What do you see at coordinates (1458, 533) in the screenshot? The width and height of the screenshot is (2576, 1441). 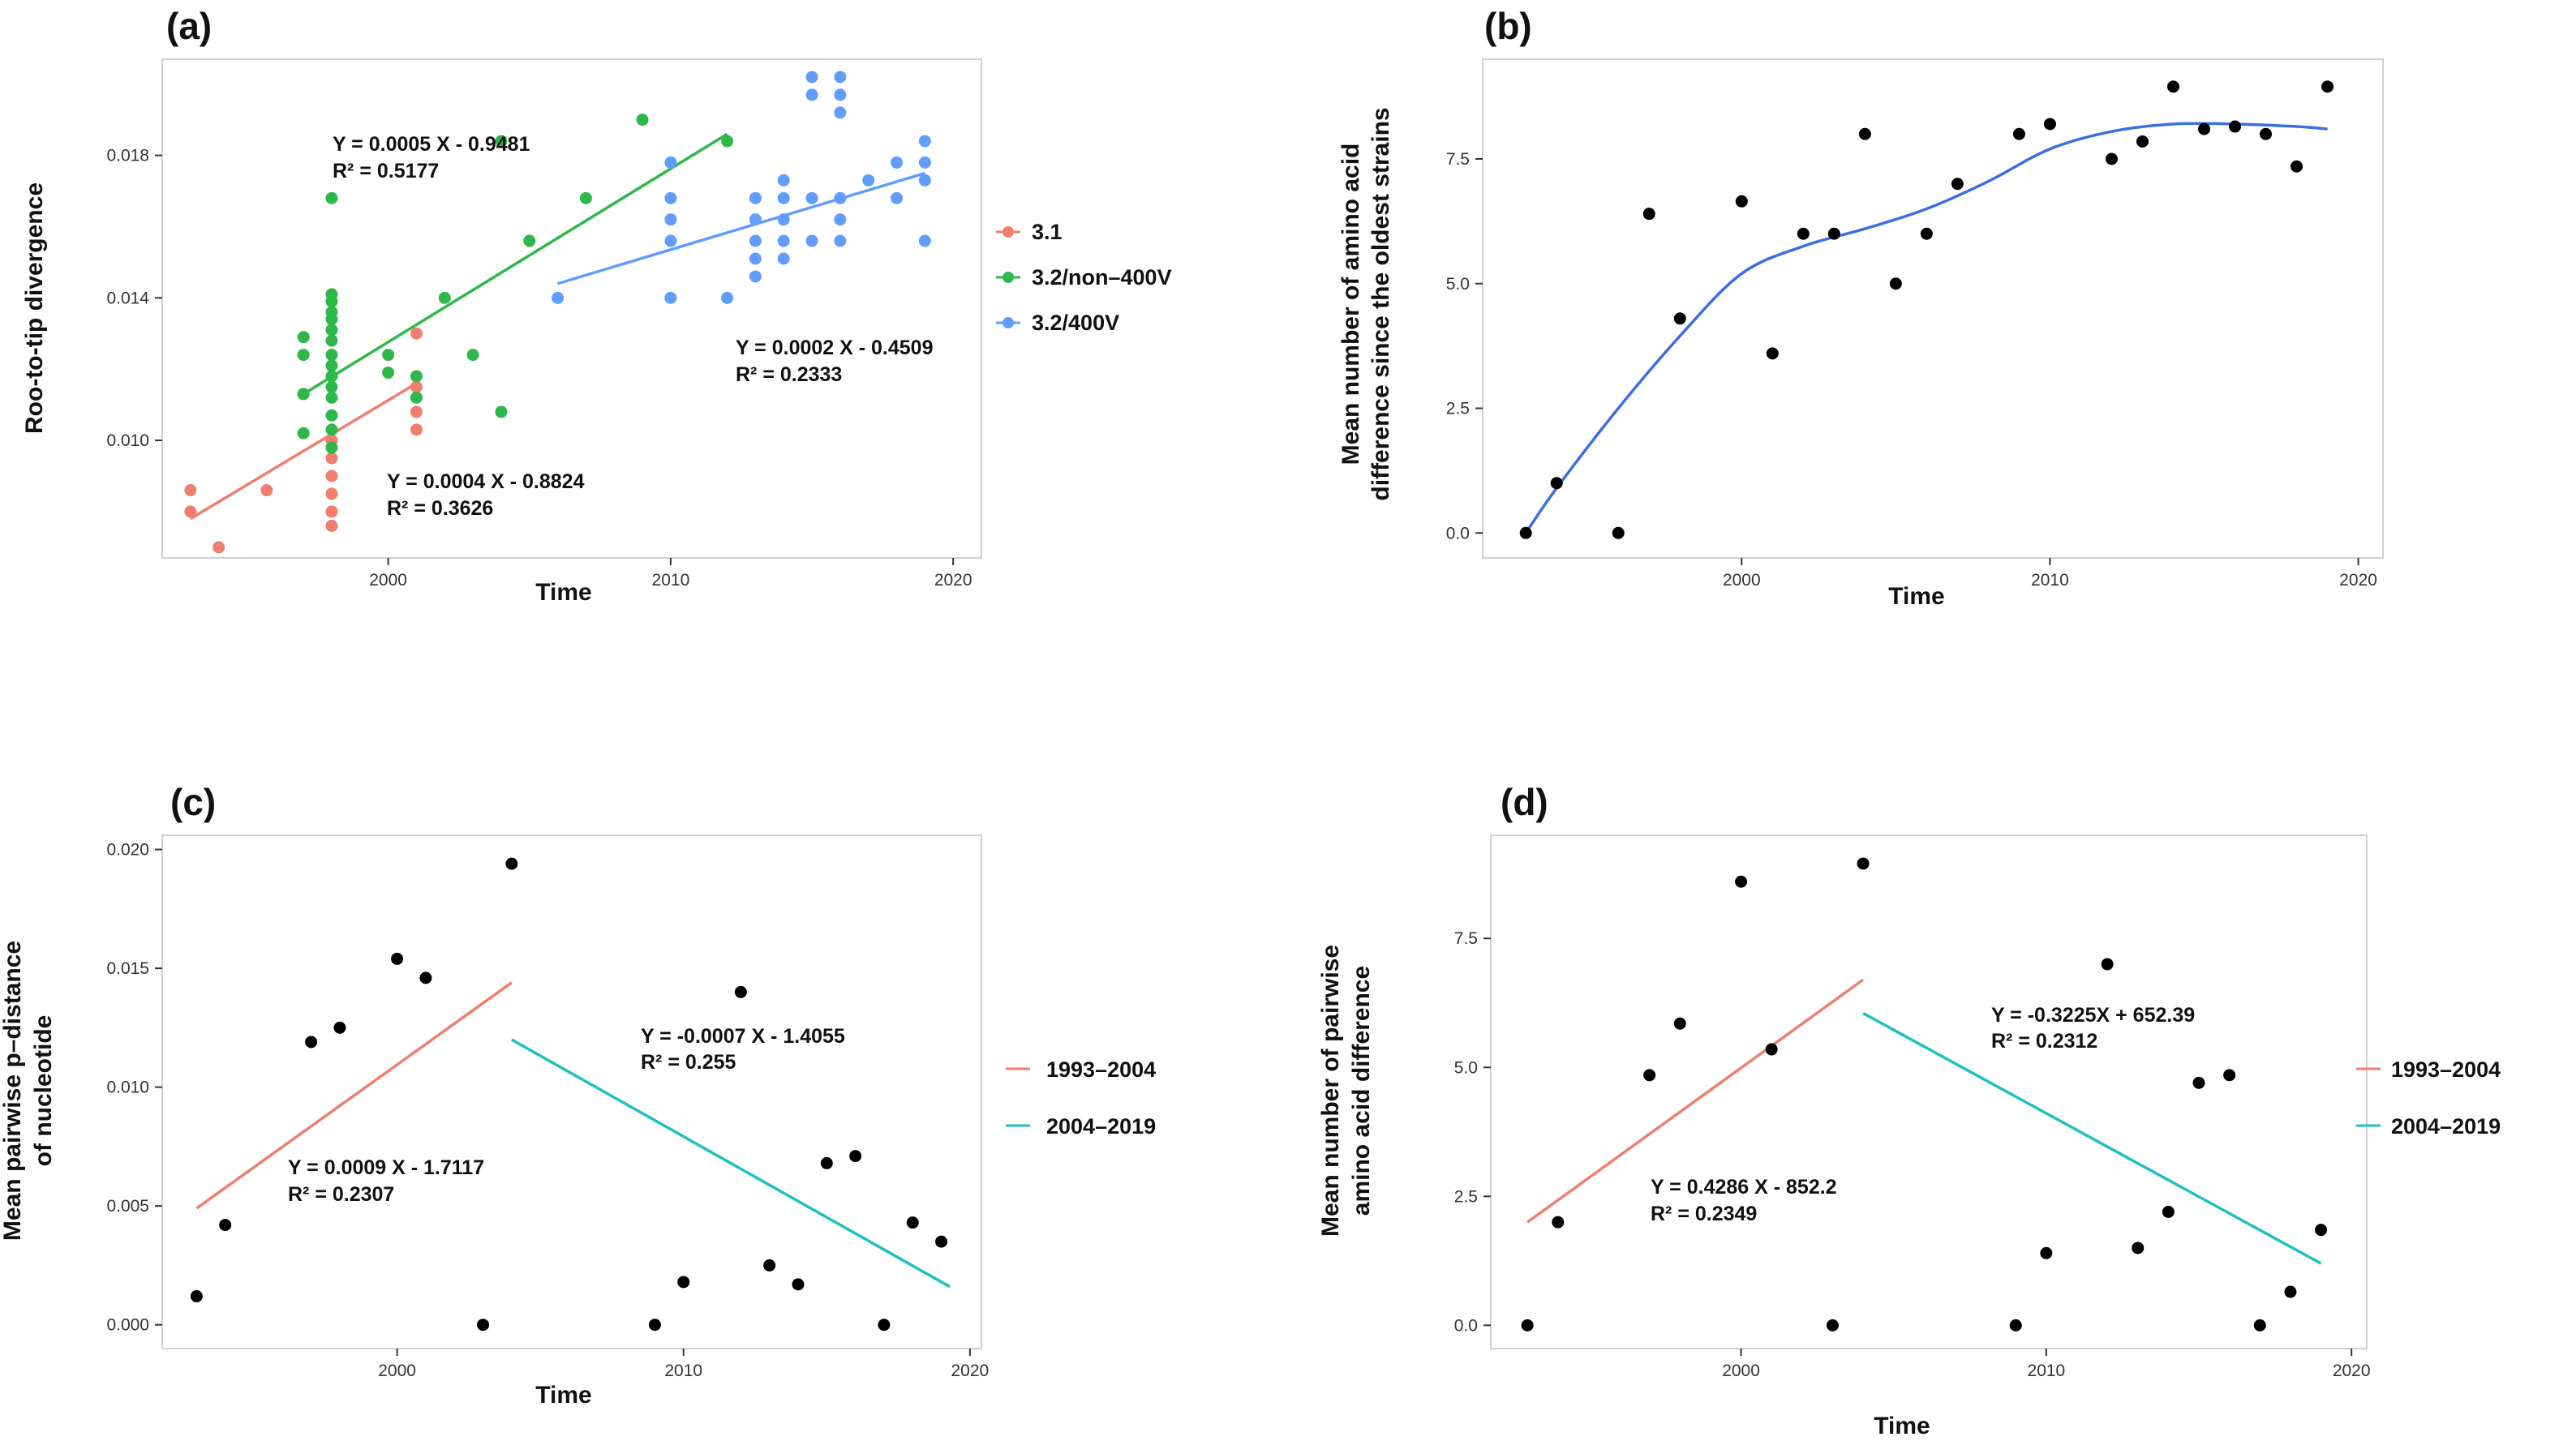 I see `y-tick-label: 0.0` at bounding box center [1458, 533].